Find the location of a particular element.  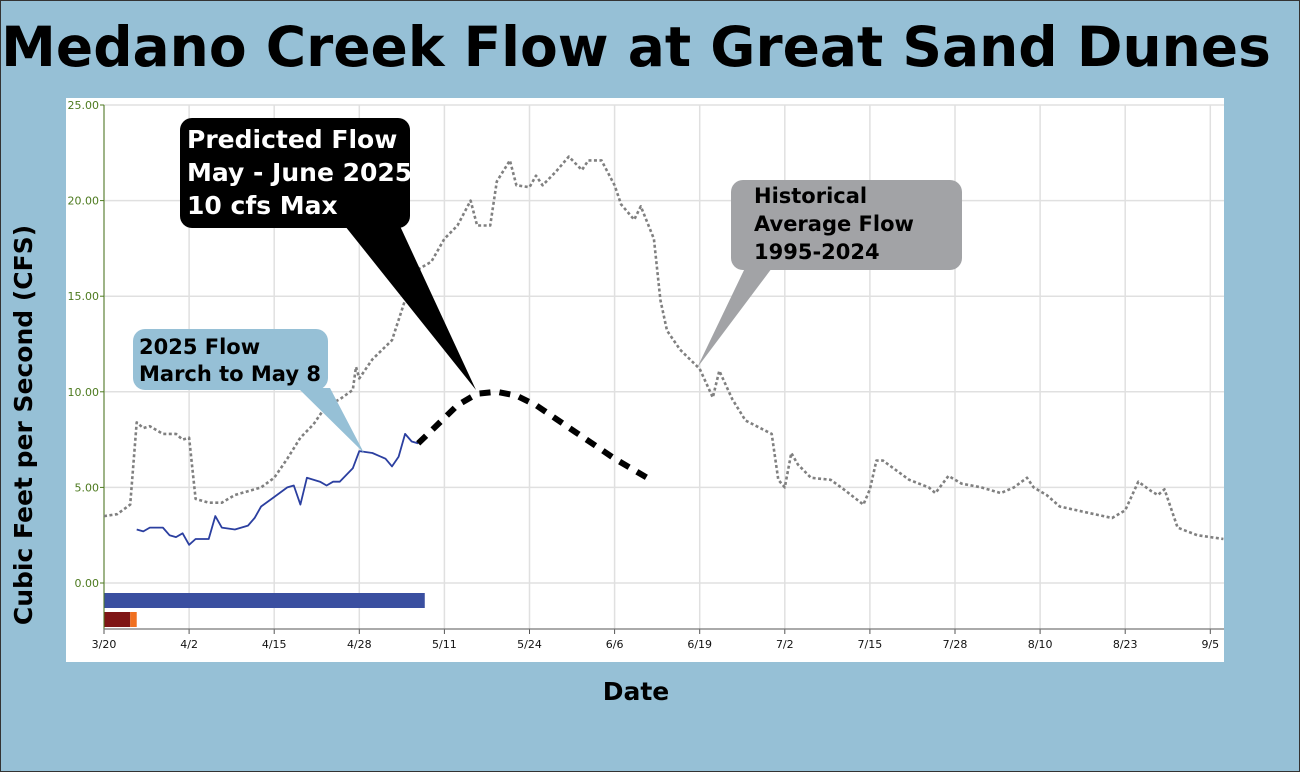

callout-text: 10 cfs Max is located at coordinates (262, 205).